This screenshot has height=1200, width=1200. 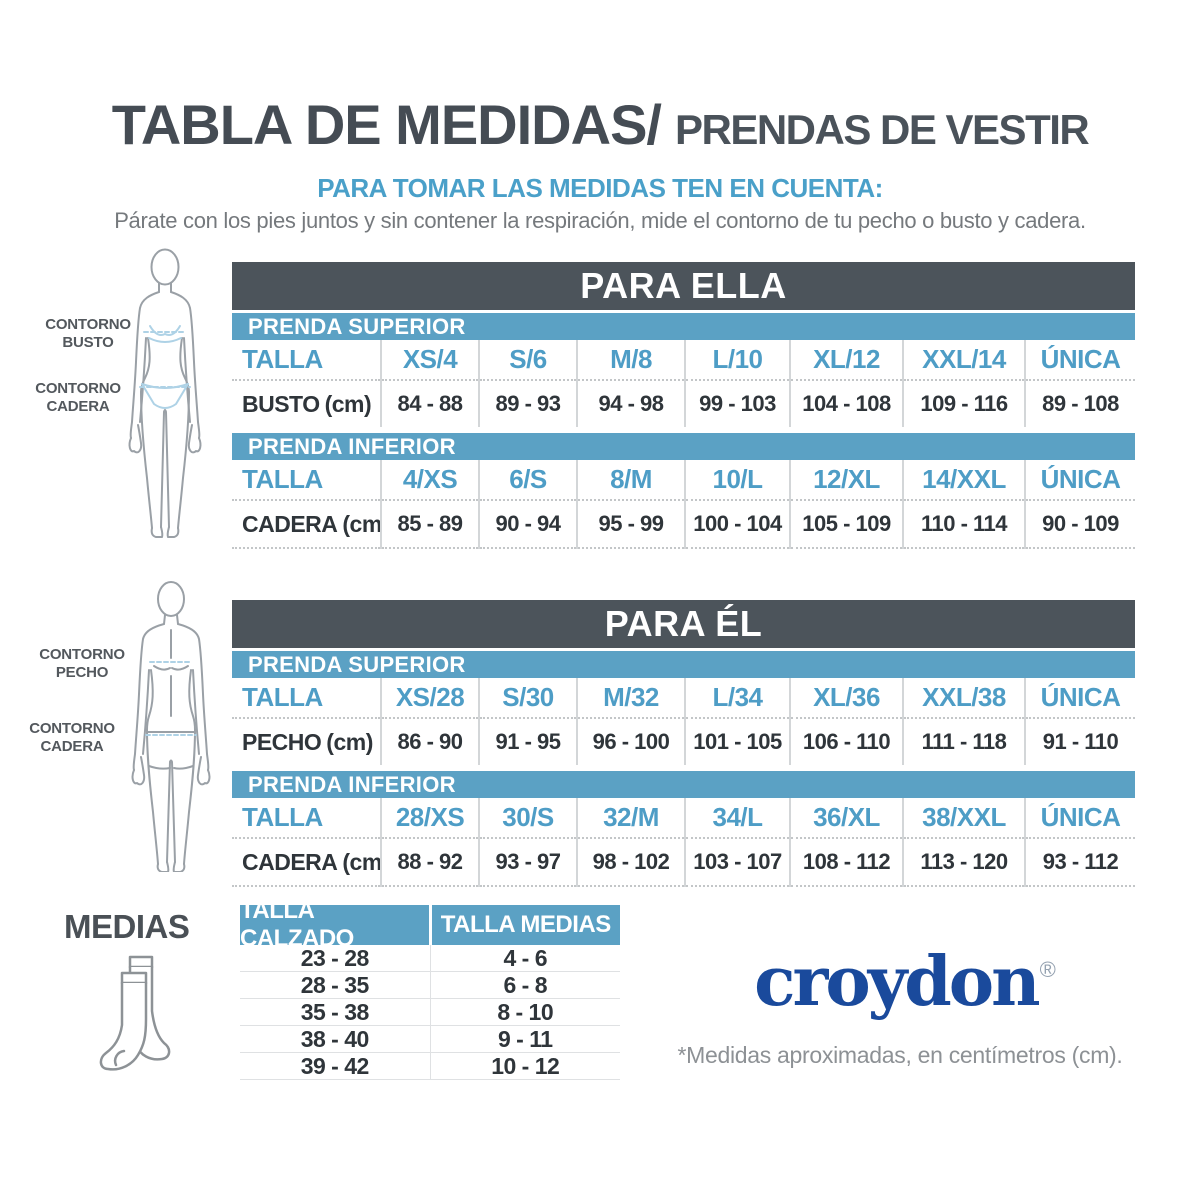 What do you see at coordinates (683, 286) in the screenshot?
I see `women-section-title: PARA ELLA` at bounding box center [683, 286].